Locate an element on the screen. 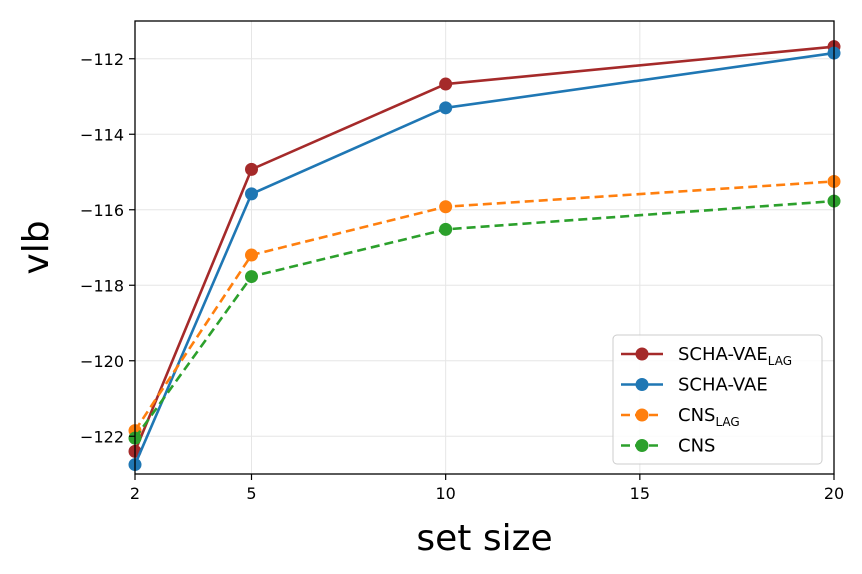 The image size is (862, 574). legend-item: SCHA-VAE is located at coordinates (694, 385).